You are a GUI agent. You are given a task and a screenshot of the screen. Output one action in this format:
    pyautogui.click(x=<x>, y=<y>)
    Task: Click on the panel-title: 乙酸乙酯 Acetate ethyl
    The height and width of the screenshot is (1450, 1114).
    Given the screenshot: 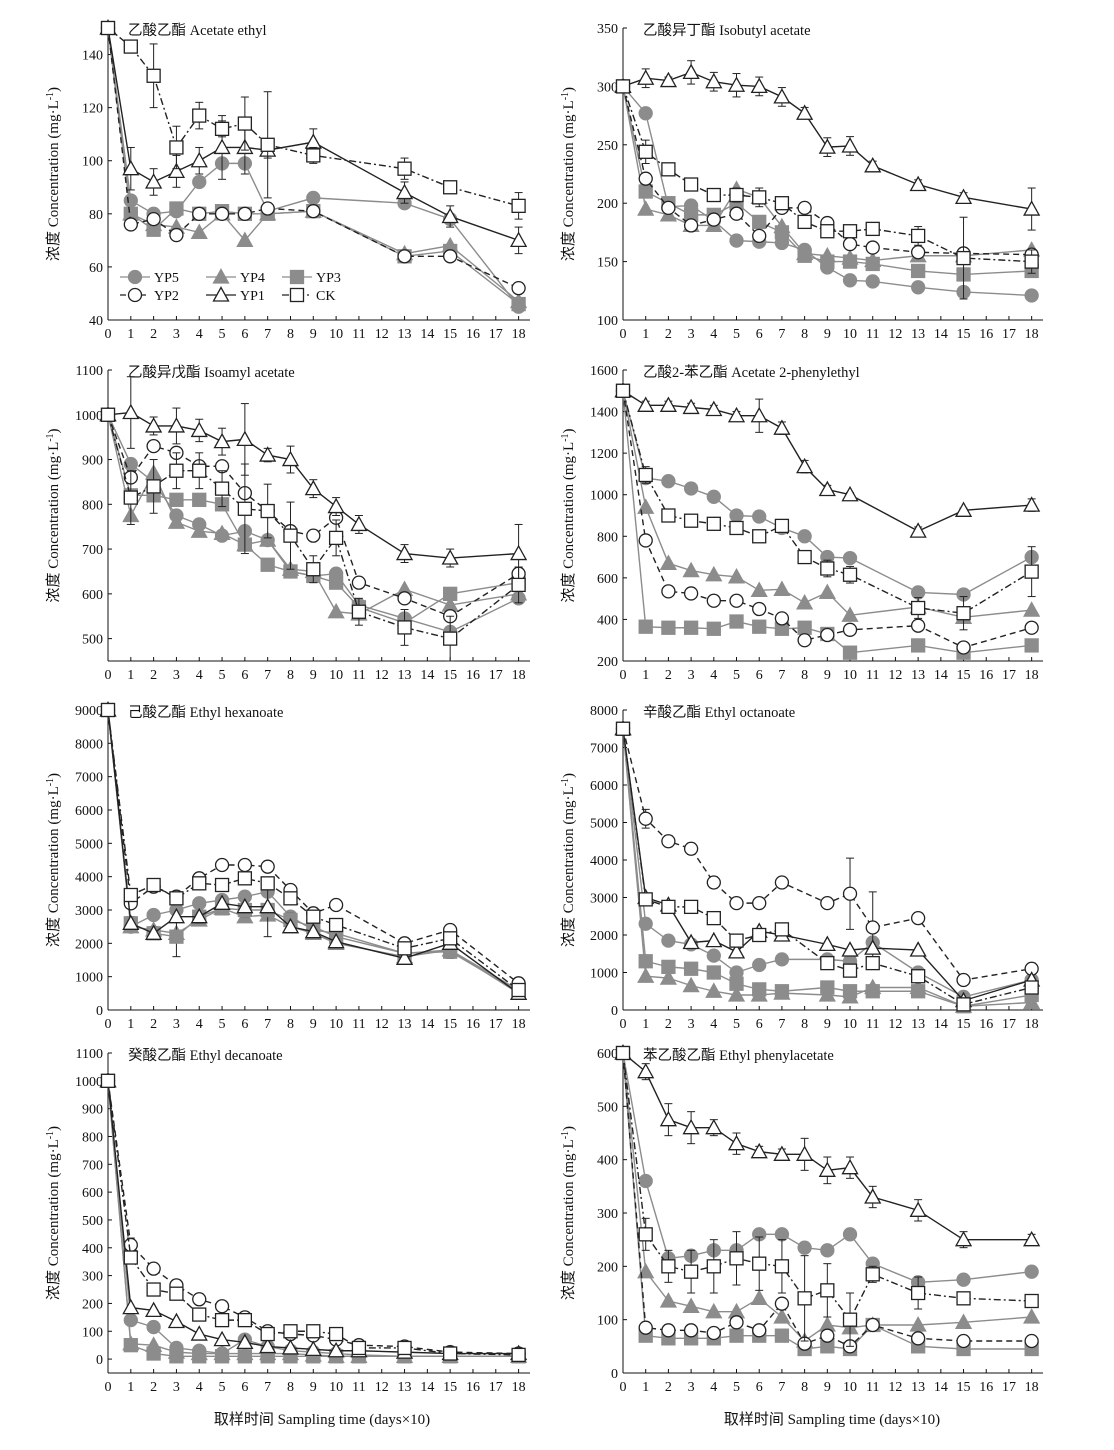 What is the action you would take?
    pyautogui.click(x=197, y=30)
    